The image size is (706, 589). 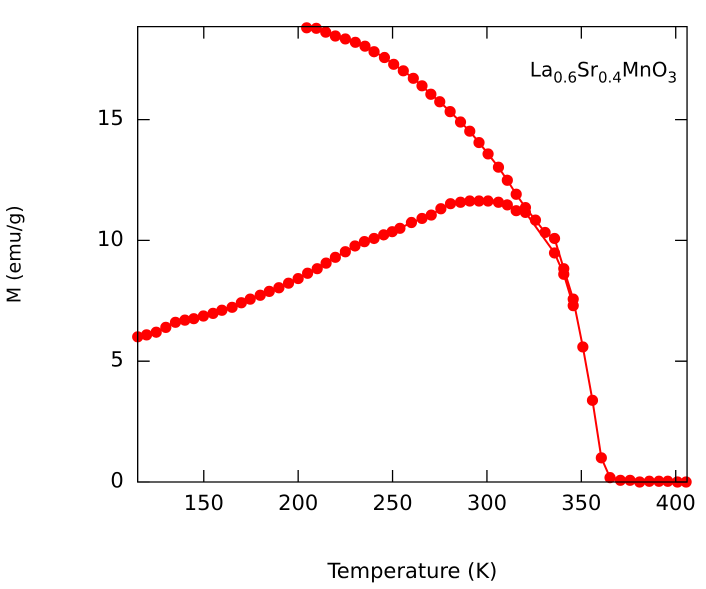 What do you see at coordinates (676, 503) in the screenshot?
I see `x-tick-label: 400` at bounding box center [676, 503].